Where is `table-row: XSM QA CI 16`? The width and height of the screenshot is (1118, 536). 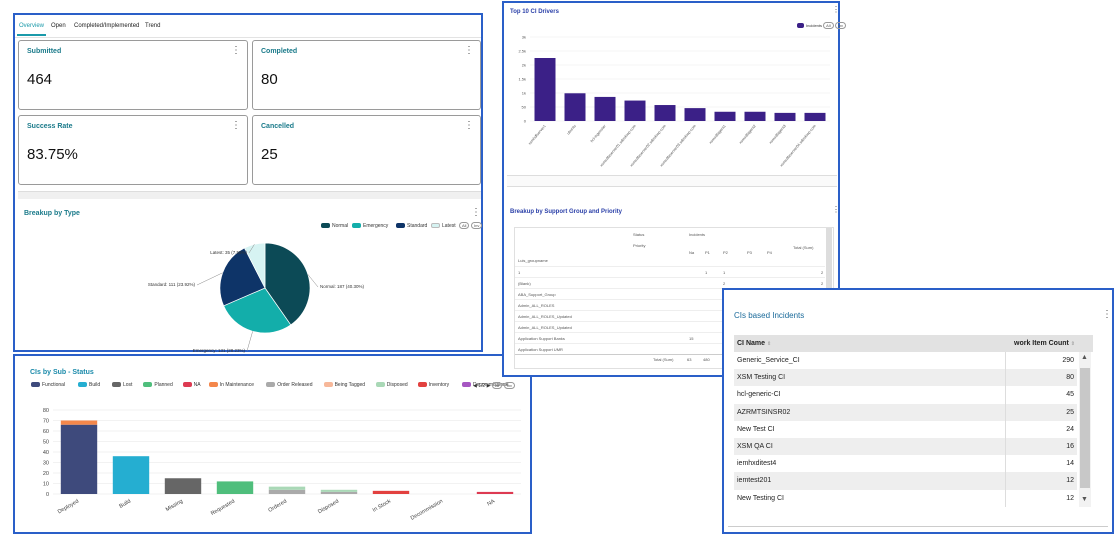 table-row: XSM QA CI 16 is located at coordinates (905, 446).